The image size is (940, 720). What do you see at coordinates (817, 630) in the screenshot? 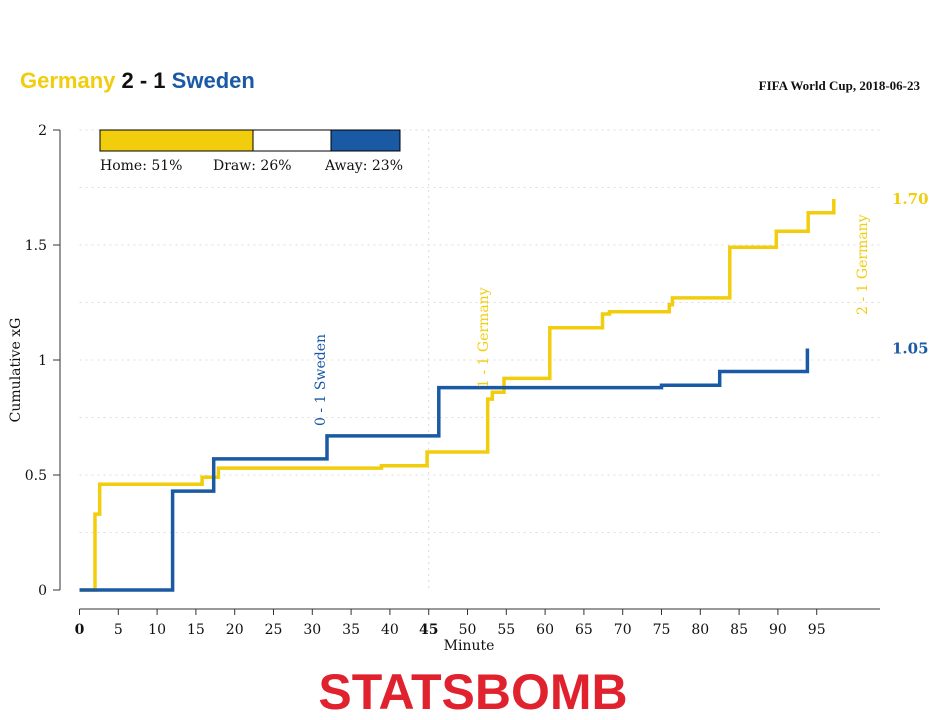
I see `x-tick-label: 95` at bounding box center [817, 630].